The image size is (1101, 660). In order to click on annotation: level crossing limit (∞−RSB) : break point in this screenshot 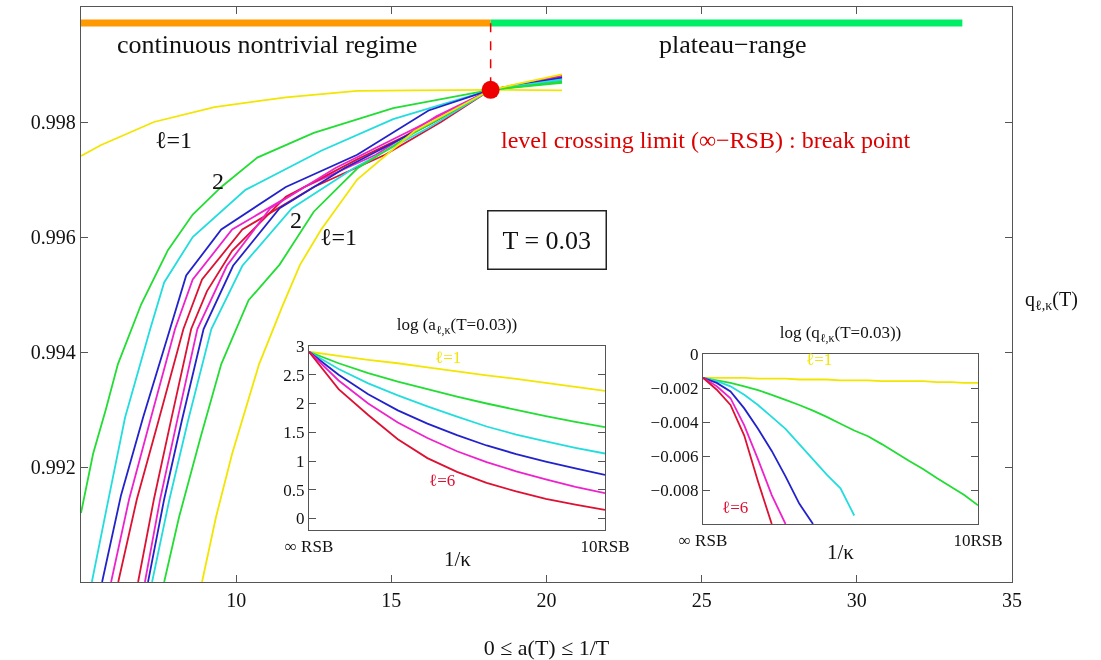, I will do `click(706, 140)`.